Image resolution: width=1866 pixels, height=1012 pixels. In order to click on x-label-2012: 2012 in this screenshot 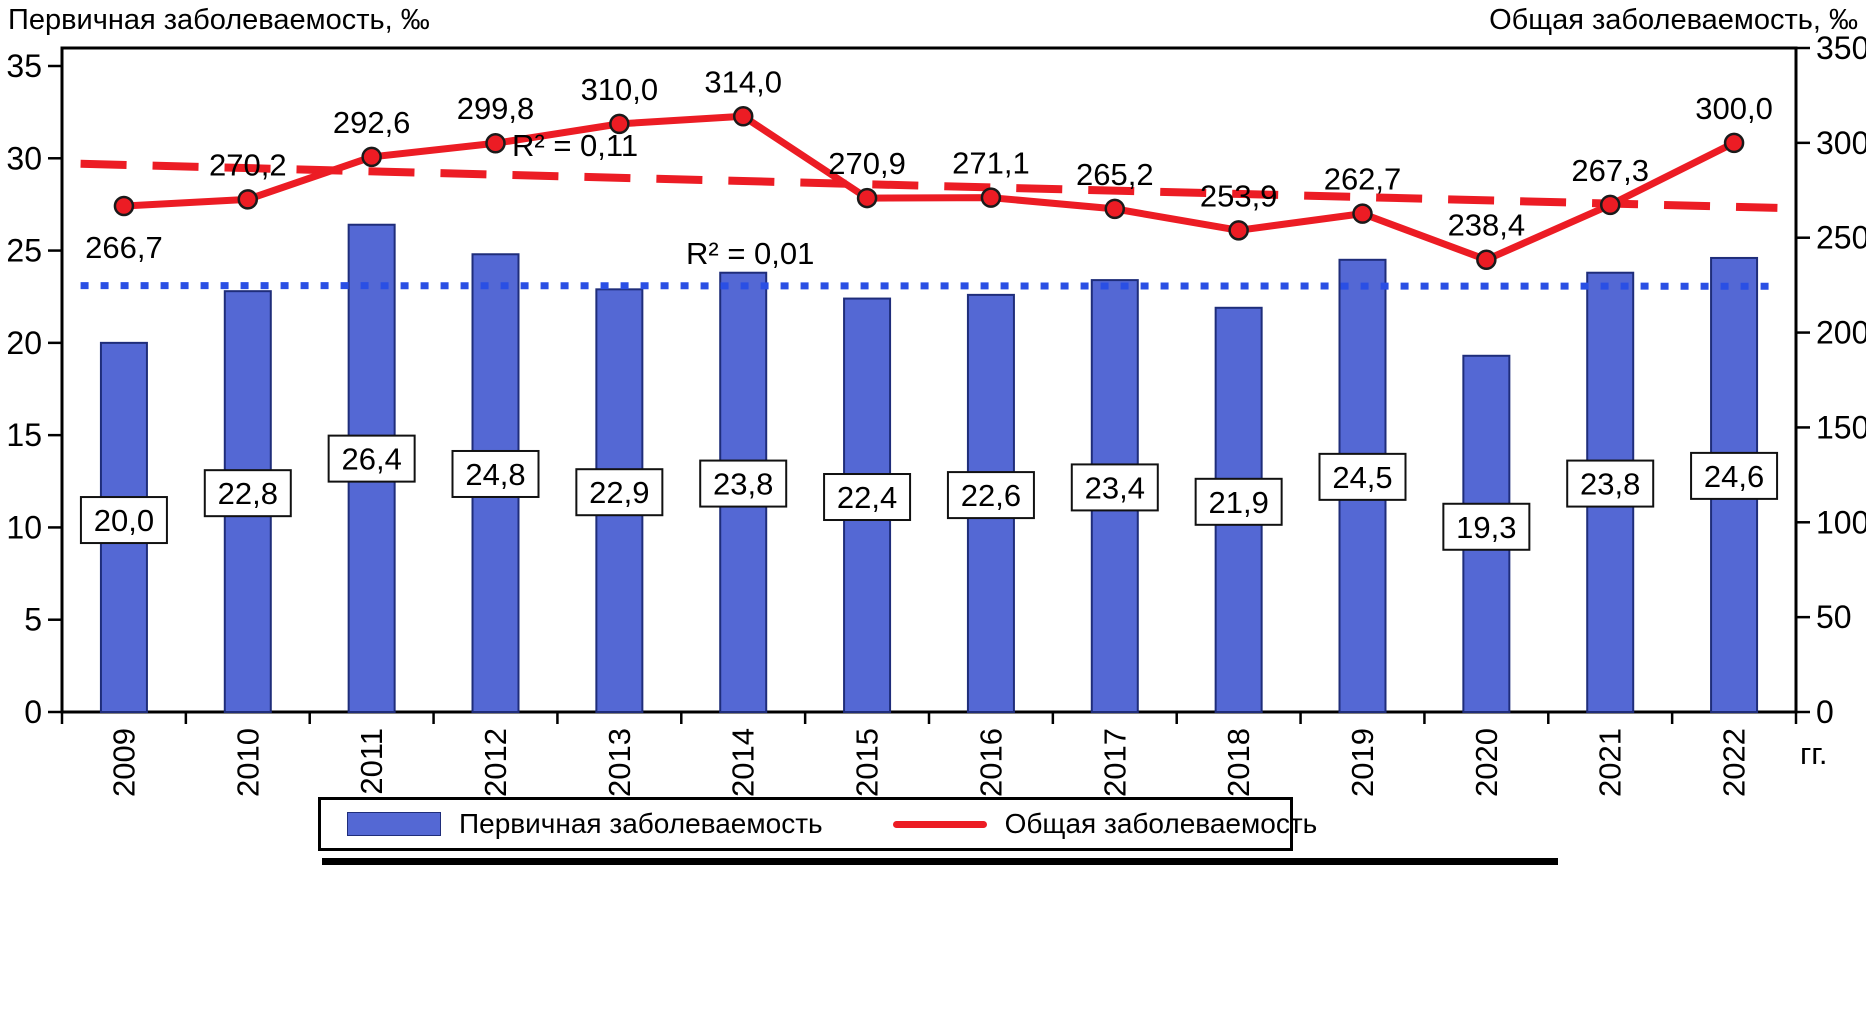, I will do `click(495, 762)`.